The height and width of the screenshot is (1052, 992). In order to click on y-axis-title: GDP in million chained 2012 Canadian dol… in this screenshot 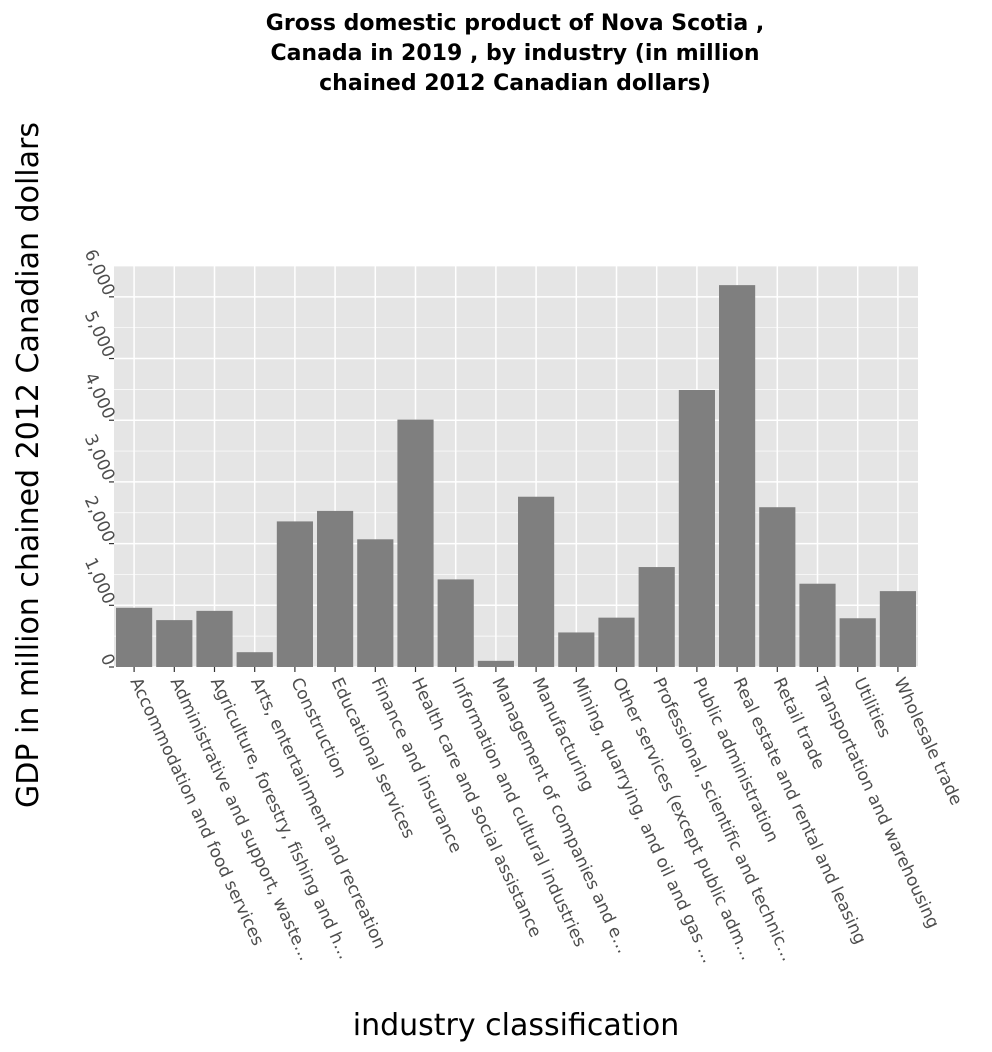, I will do `click(28, 465)`.